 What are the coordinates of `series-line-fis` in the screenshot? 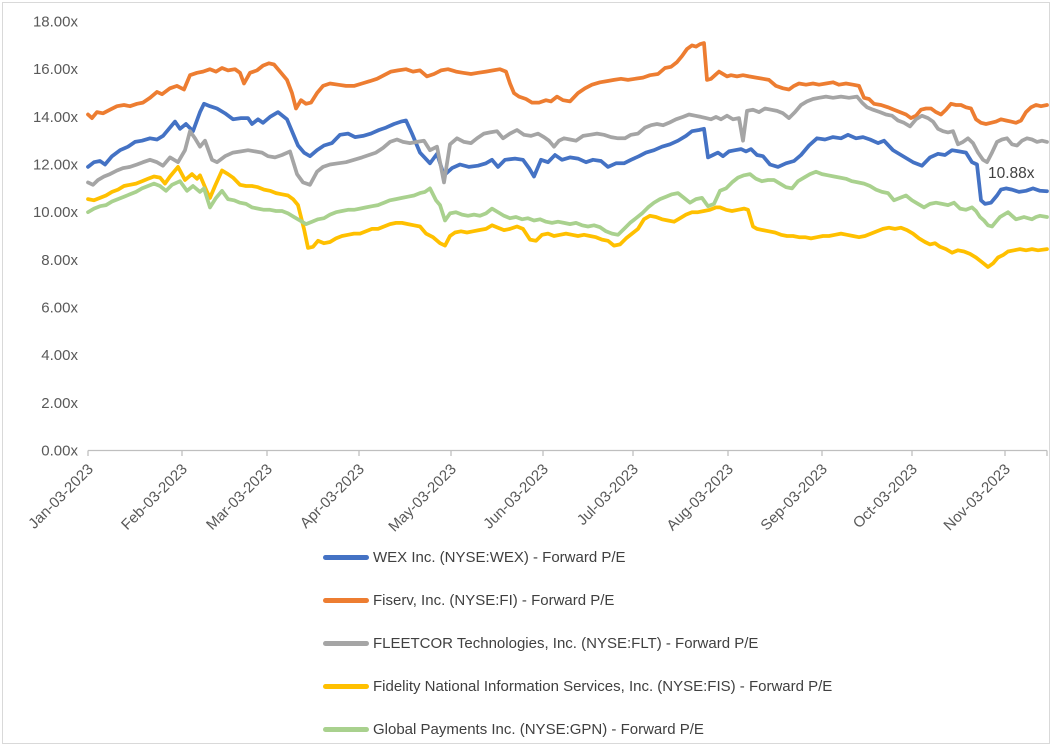 It's located at (567, 217).